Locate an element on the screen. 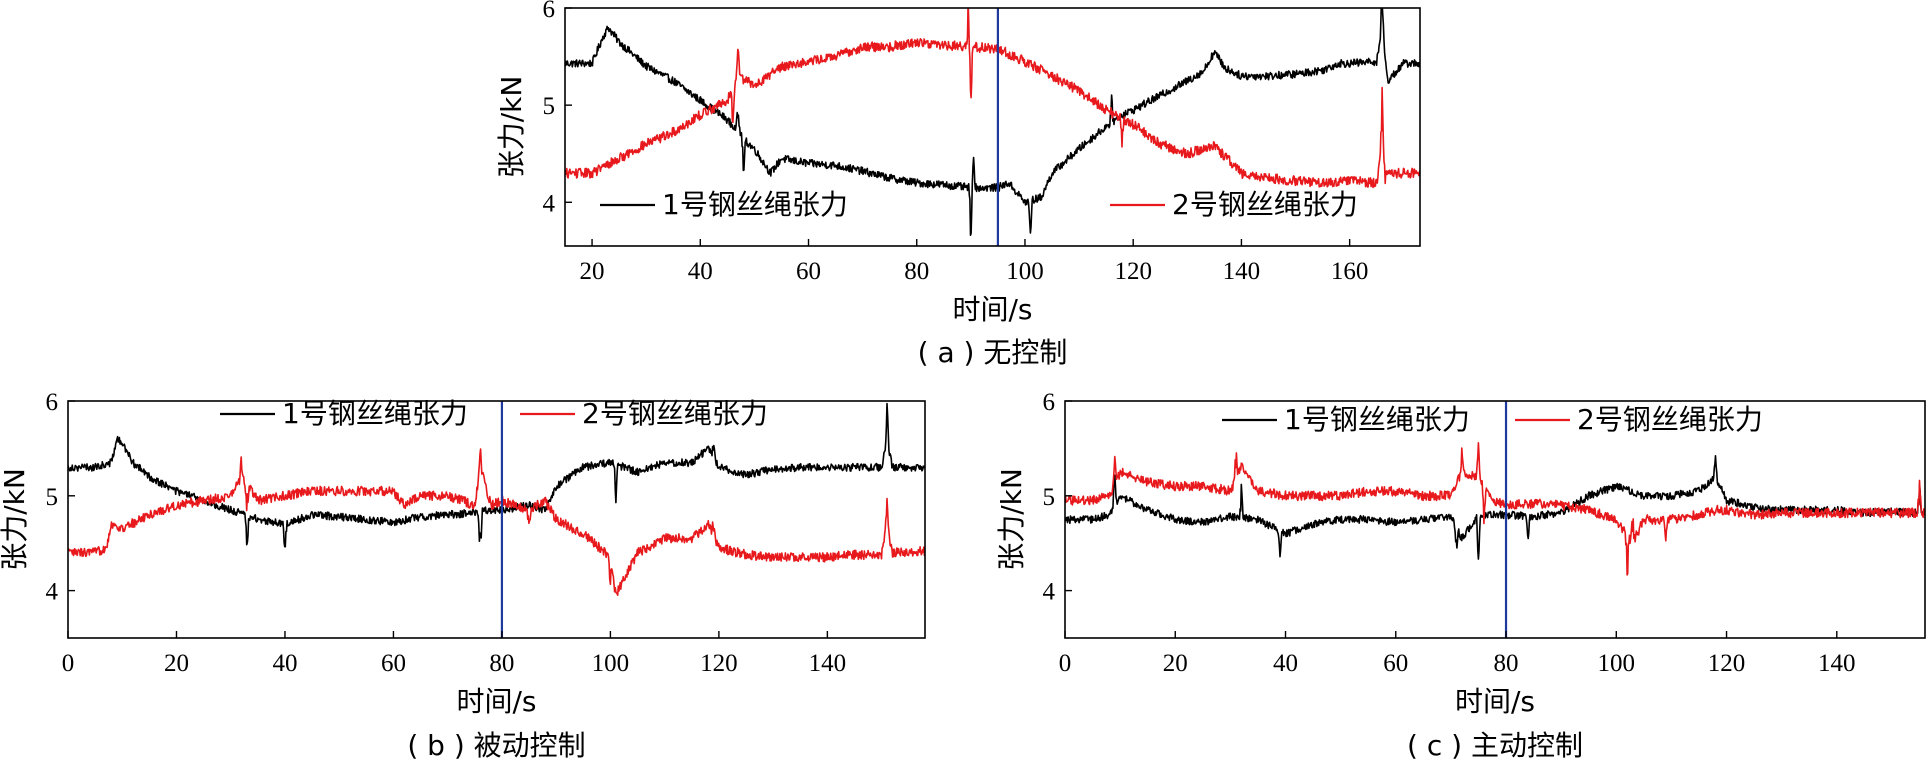 This screenshot has width=1927, height=770. x-tick-label: 160 is located at coordinates (1350, 271).